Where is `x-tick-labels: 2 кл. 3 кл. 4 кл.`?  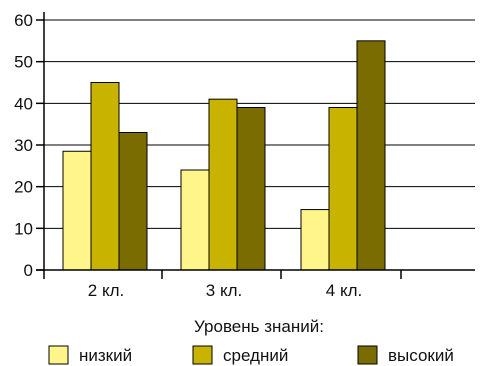
x-tick-labels: 2 кл. 3 кл. 4 кл. is located at coordinates (225, 290).